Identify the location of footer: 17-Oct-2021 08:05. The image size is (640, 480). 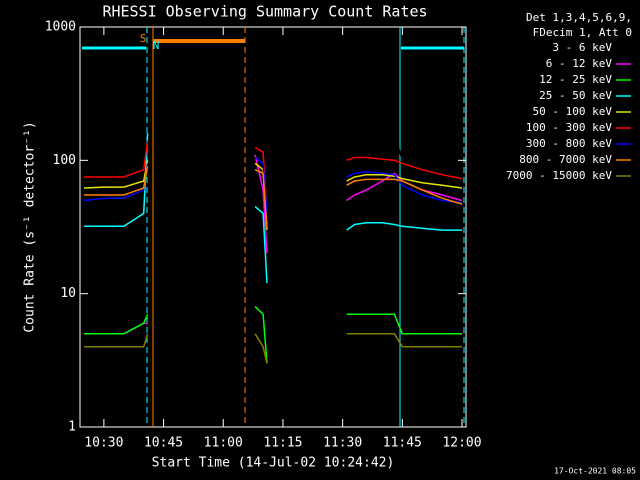
(595, 471).